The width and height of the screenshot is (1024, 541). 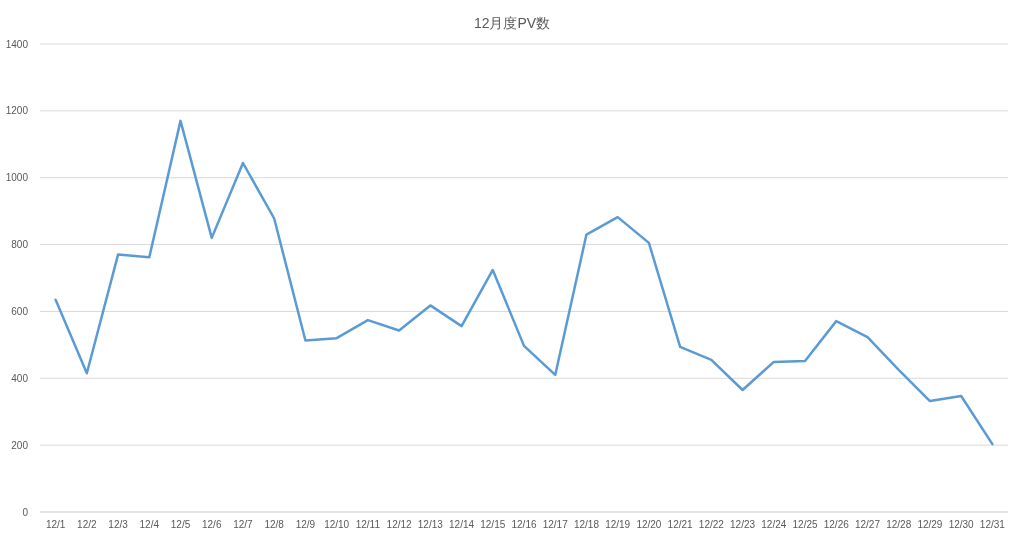 What do you see at coordinates (493, 524) in the screenshot?
I see `x-tick-label: 12/15` at bounding box center [493, 524].